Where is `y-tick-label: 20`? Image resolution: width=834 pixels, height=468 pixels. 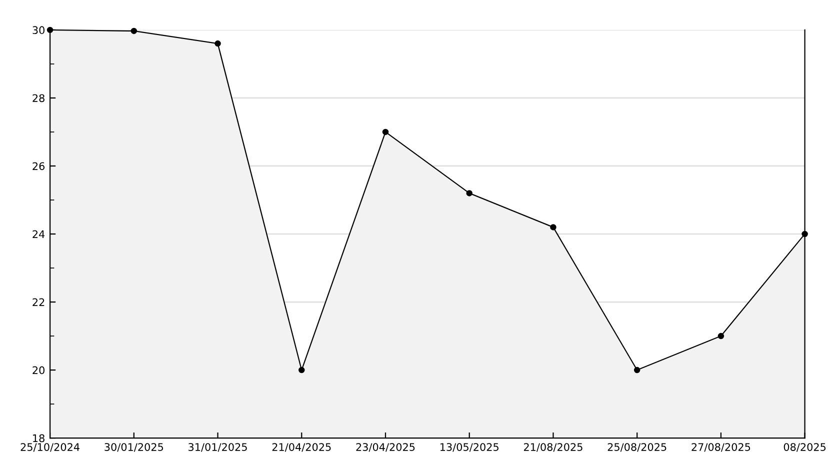
y-tick-label: 20 is located at coordinates (38, 370).